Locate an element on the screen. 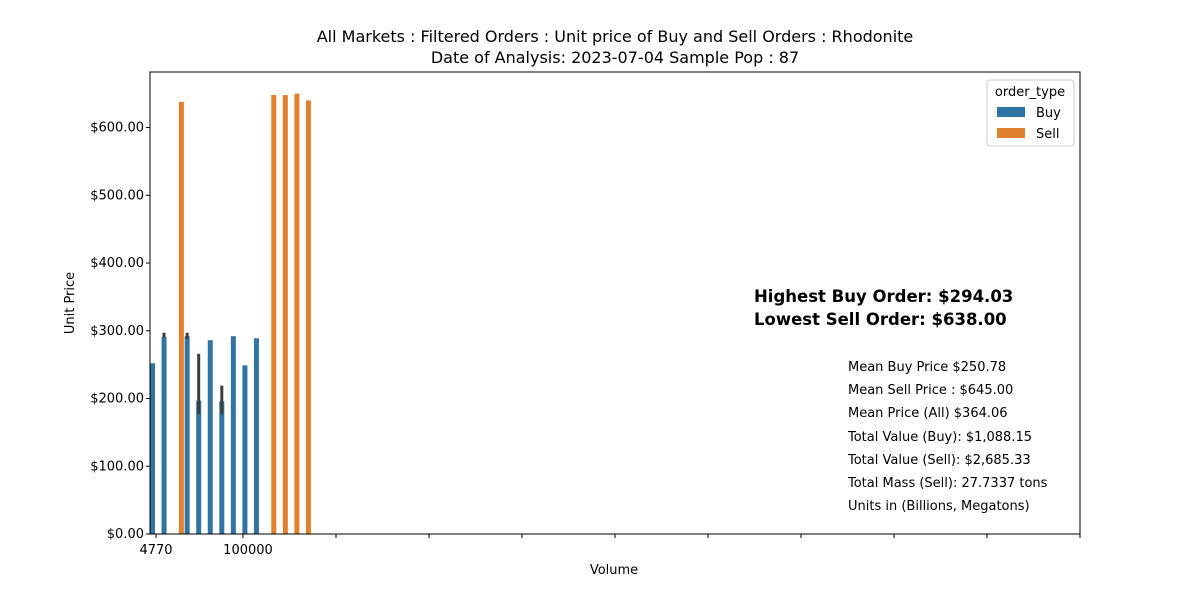  lowest-sell-annotation: Lowest Sell Order: $638.00 is located at coordinates (880, 319).